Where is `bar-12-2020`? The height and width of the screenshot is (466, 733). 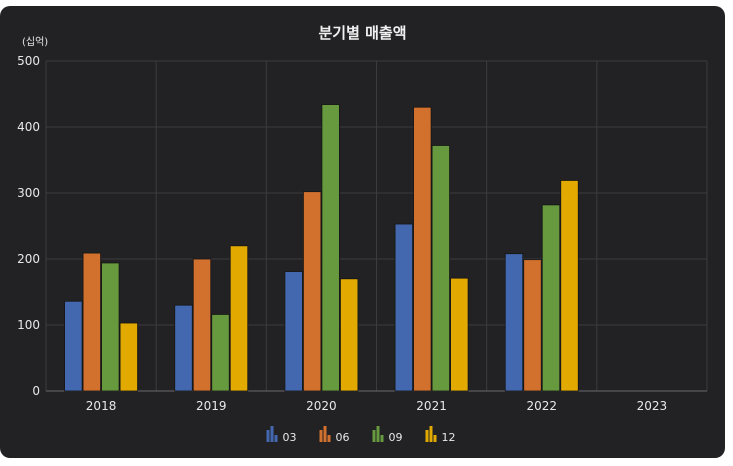 bar-12-2020 is located at coordinates (349, 335).